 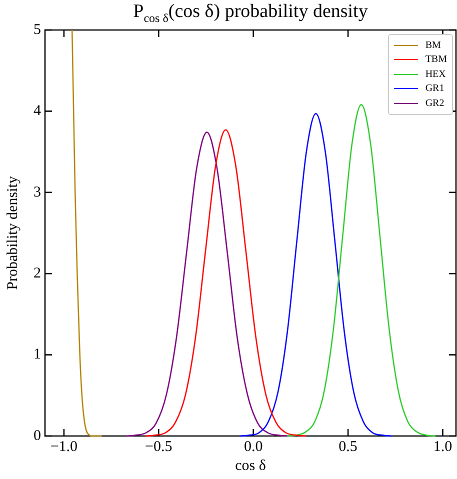 I want to click on y-tick-label: 2, so click(x=37, y=274).